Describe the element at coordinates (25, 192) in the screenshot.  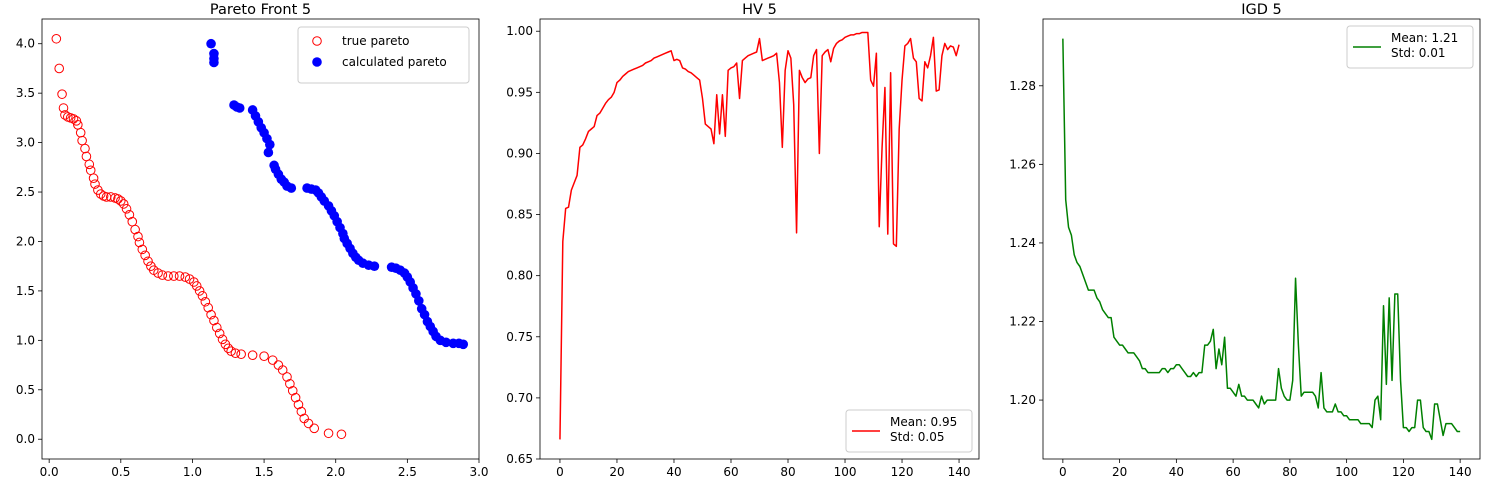
I see `y-tick-label: 2.5` at that location.